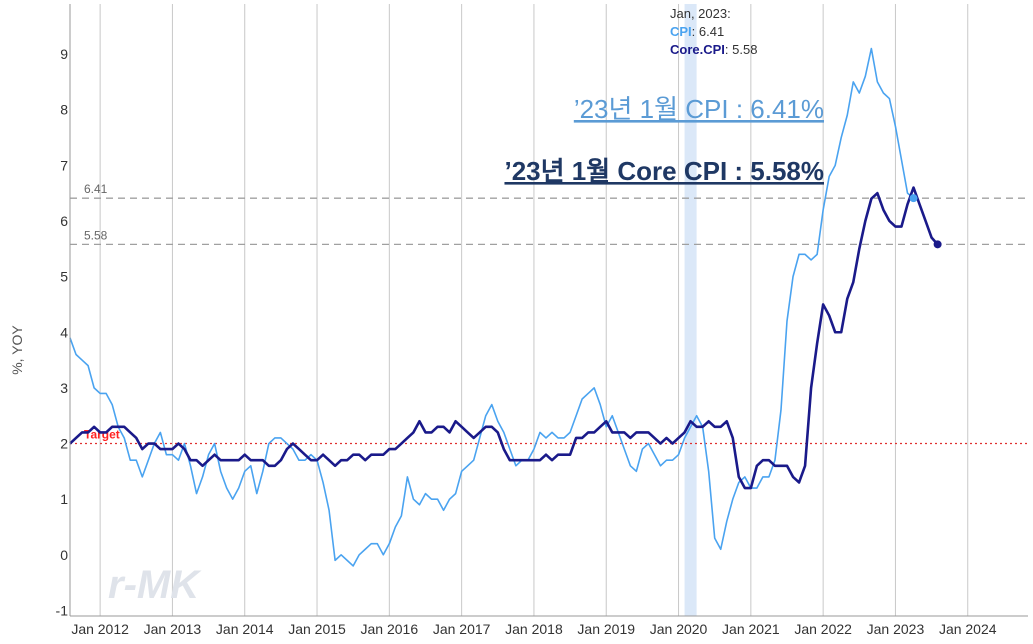 Image resolution: width=1033 pixels, height=644 pixels. What do you see at coordinates (155, 585) in the screenshot?
I see `watermark-logo: r-MK` at bounding box center [155, 585].